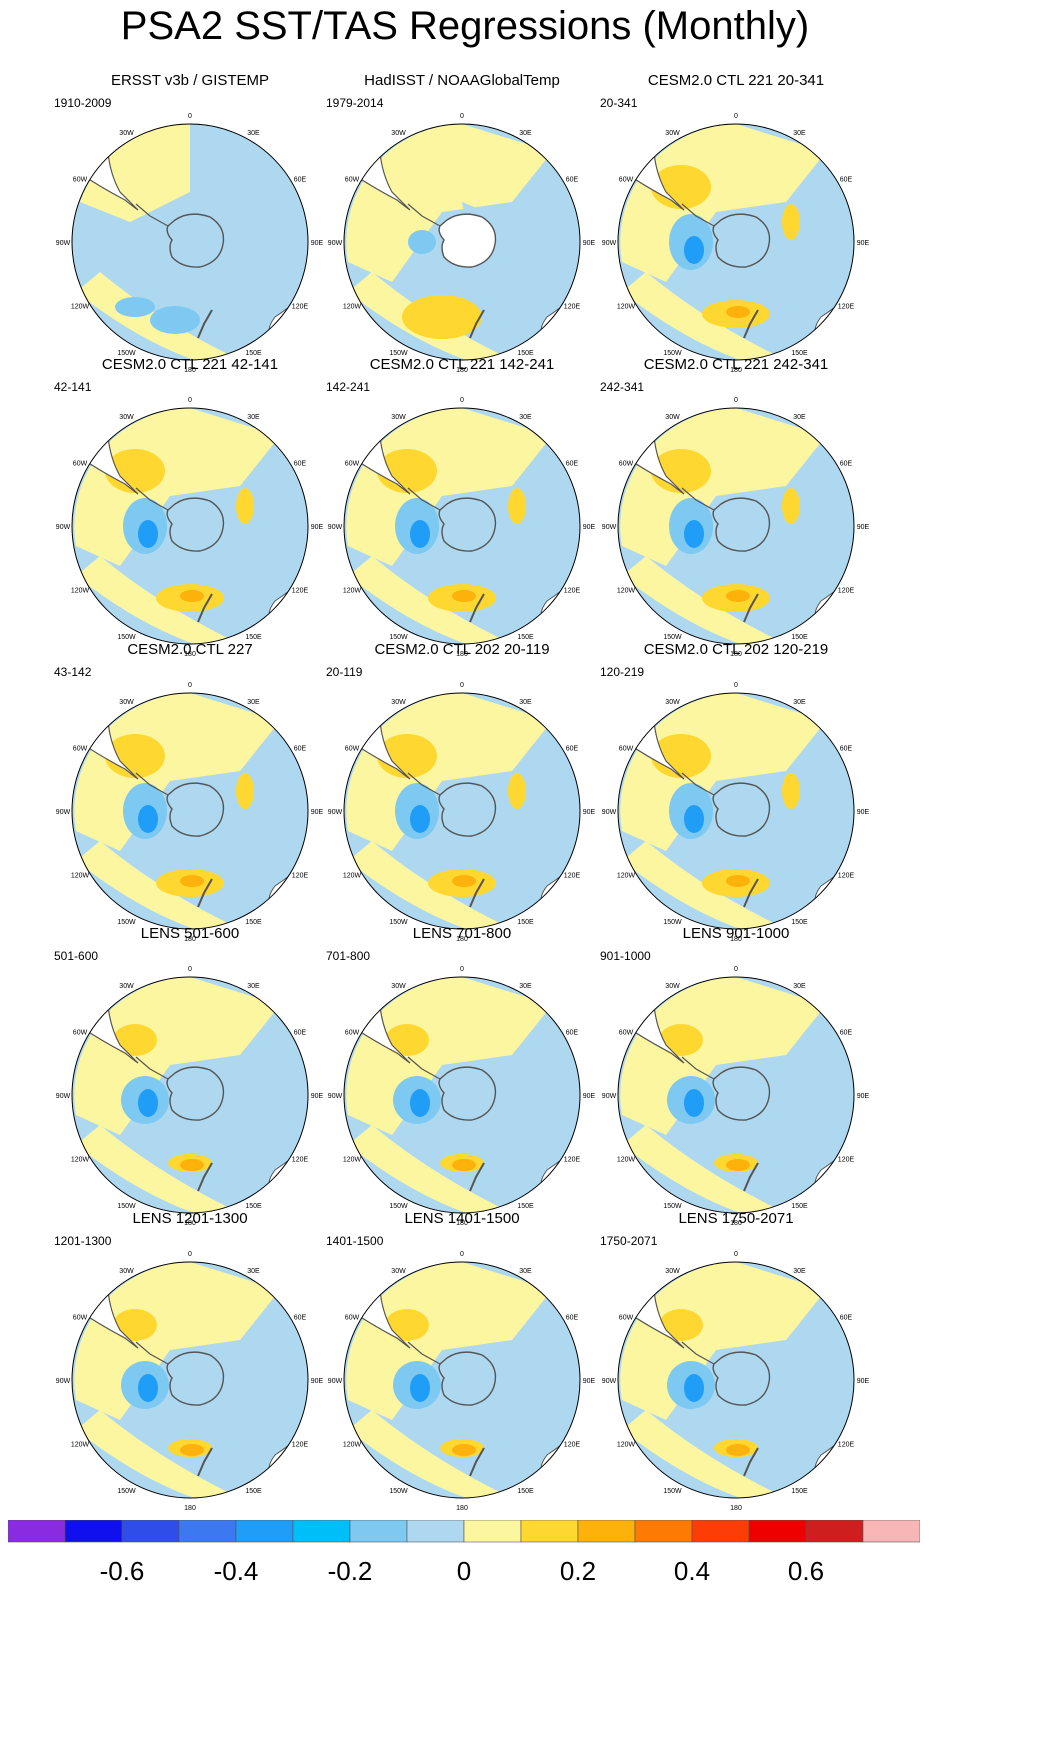 The image size is (1039, 1762). Describe the element at coordinates (465, 26) in the screenshot. I see `figure-title: PSA2 SST/TAS Regressions (Monthly)` at that location.